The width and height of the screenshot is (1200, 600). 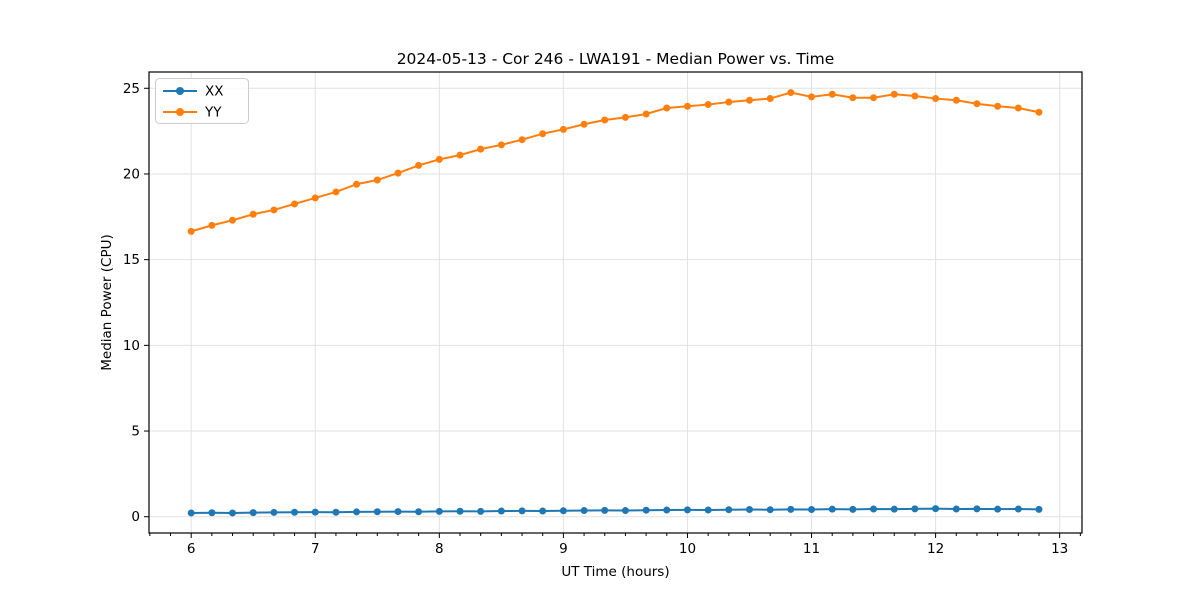 I want to click on y-tick-label: 20, so click(x=131, y=174).